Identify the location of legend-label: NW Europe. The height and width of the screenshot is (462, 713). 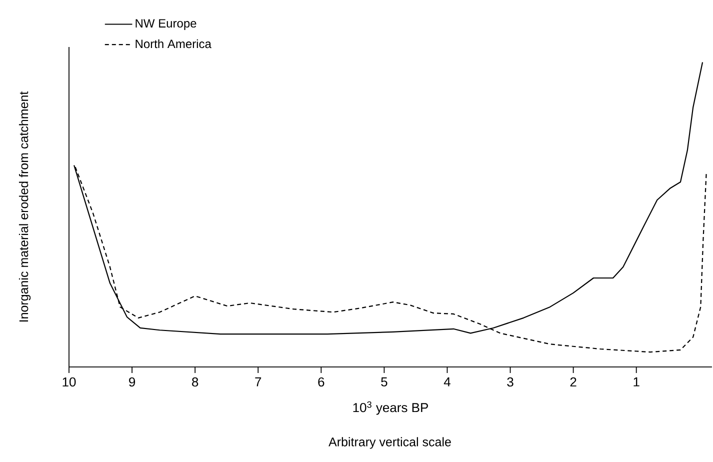
(166, 24).